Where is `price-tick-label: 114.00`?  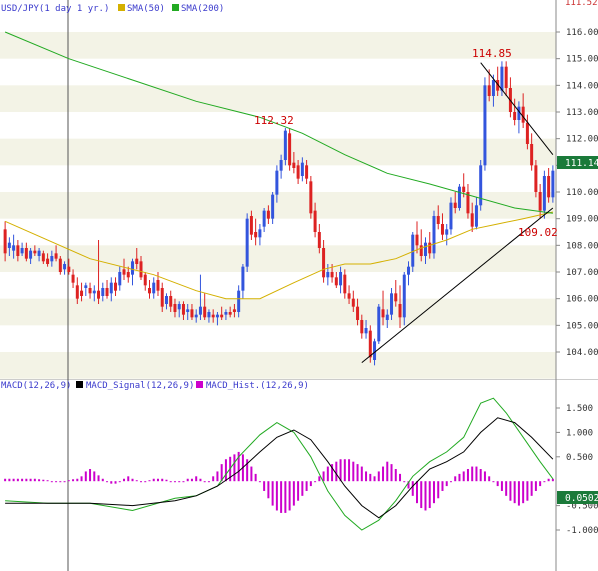
price-tick-label: 114.00 is located at coordinates (582, 86).